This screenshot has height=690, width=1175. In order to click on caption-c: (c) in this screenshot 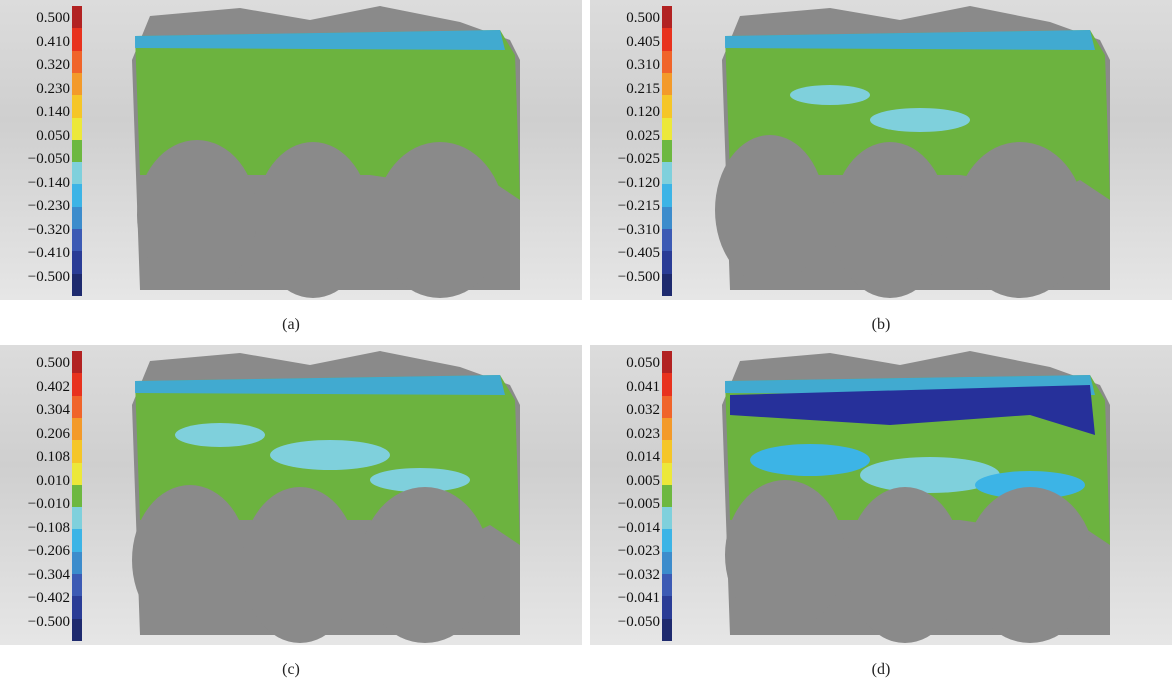, I will do `click(291, 669)`.